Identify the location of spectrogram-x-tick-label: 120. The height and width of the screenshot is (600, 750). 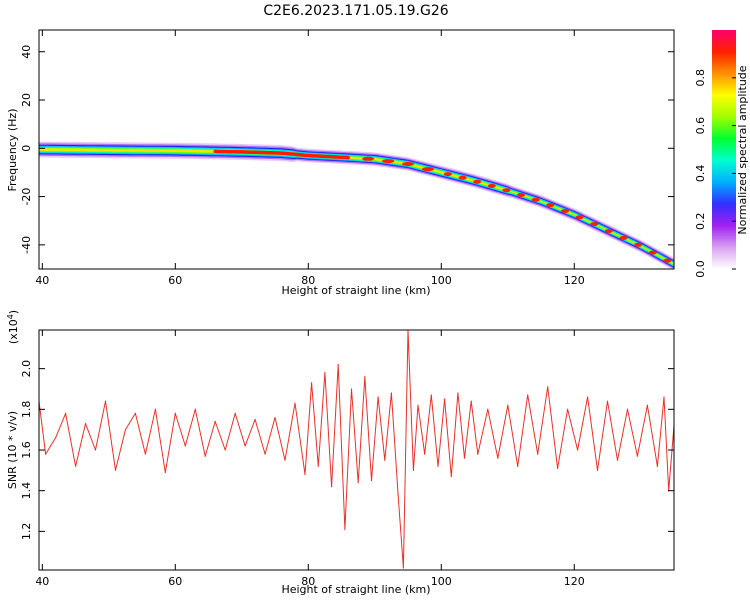
(574, 280).